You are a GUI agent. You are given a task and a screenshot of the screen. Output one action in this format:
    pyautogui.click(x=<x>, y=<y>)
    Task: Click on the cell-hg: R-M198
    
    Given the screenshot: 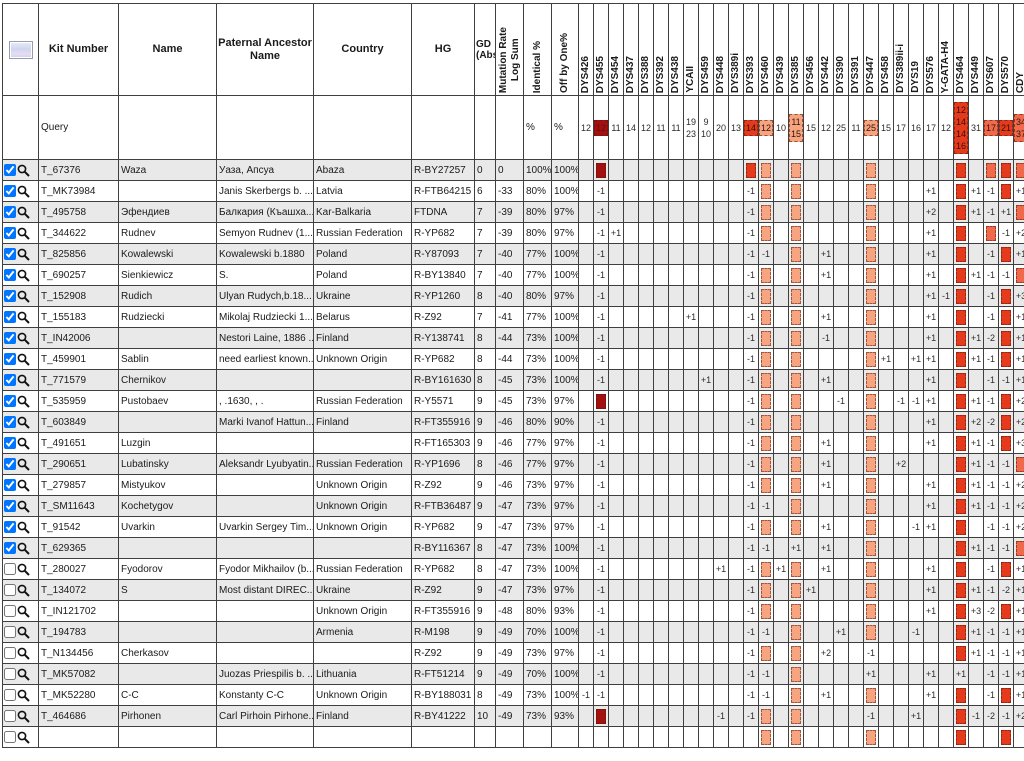 What is the action you would take?
    pyautogui.click(x=443, y=632)
    